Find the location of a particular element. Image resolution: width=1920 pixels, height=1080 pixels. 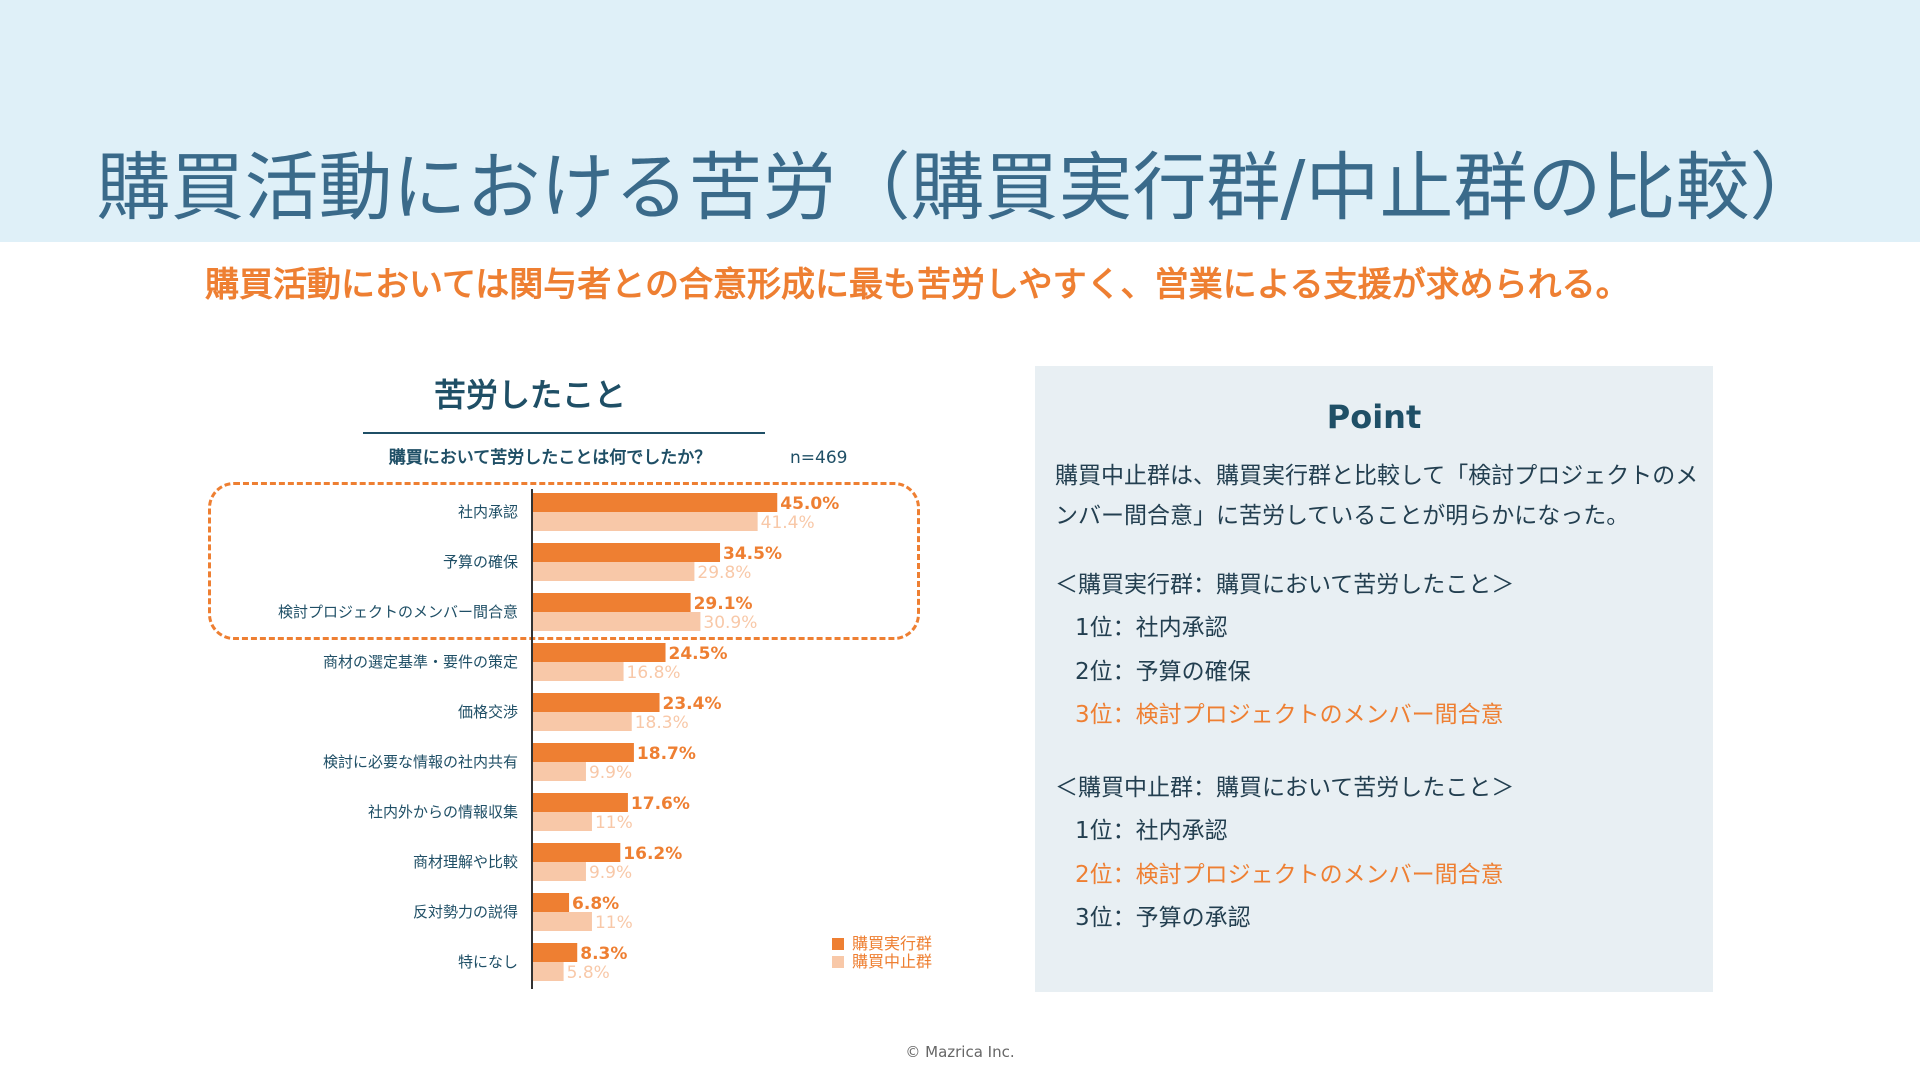

category-label: 価格交渉 is located at coordinates (488, 712).